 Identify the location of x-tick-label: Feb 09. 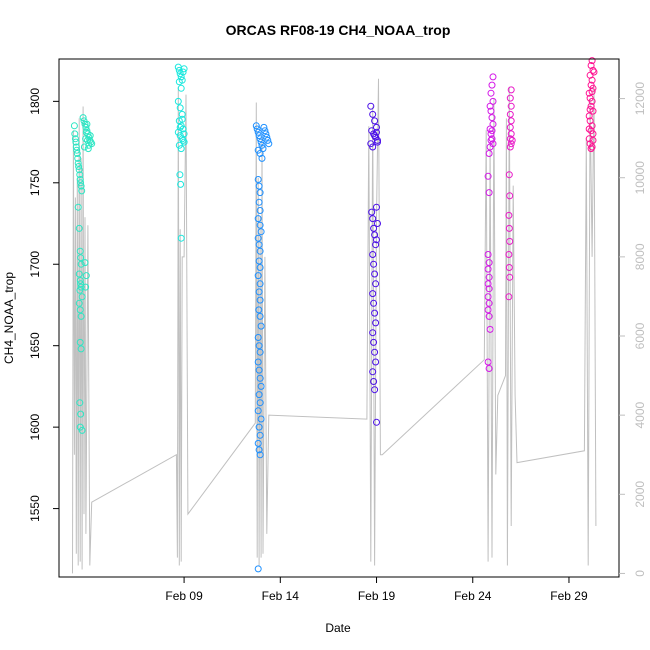
(184, 596).